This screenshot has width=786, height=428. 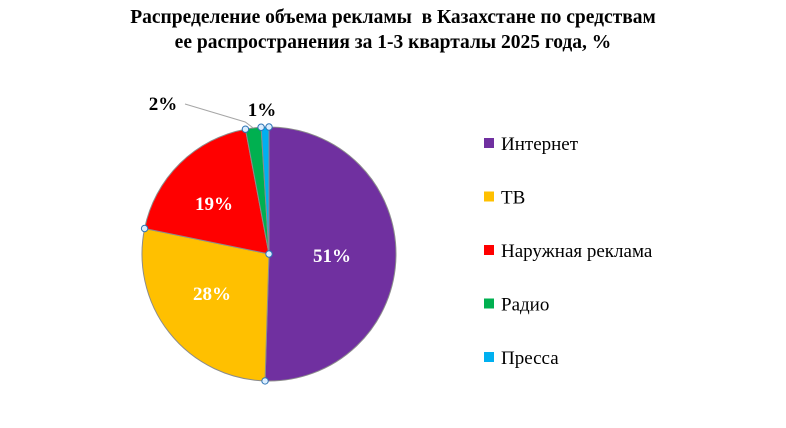 I want to click on legend-label-4: Радио, so click(x=525, y=305).